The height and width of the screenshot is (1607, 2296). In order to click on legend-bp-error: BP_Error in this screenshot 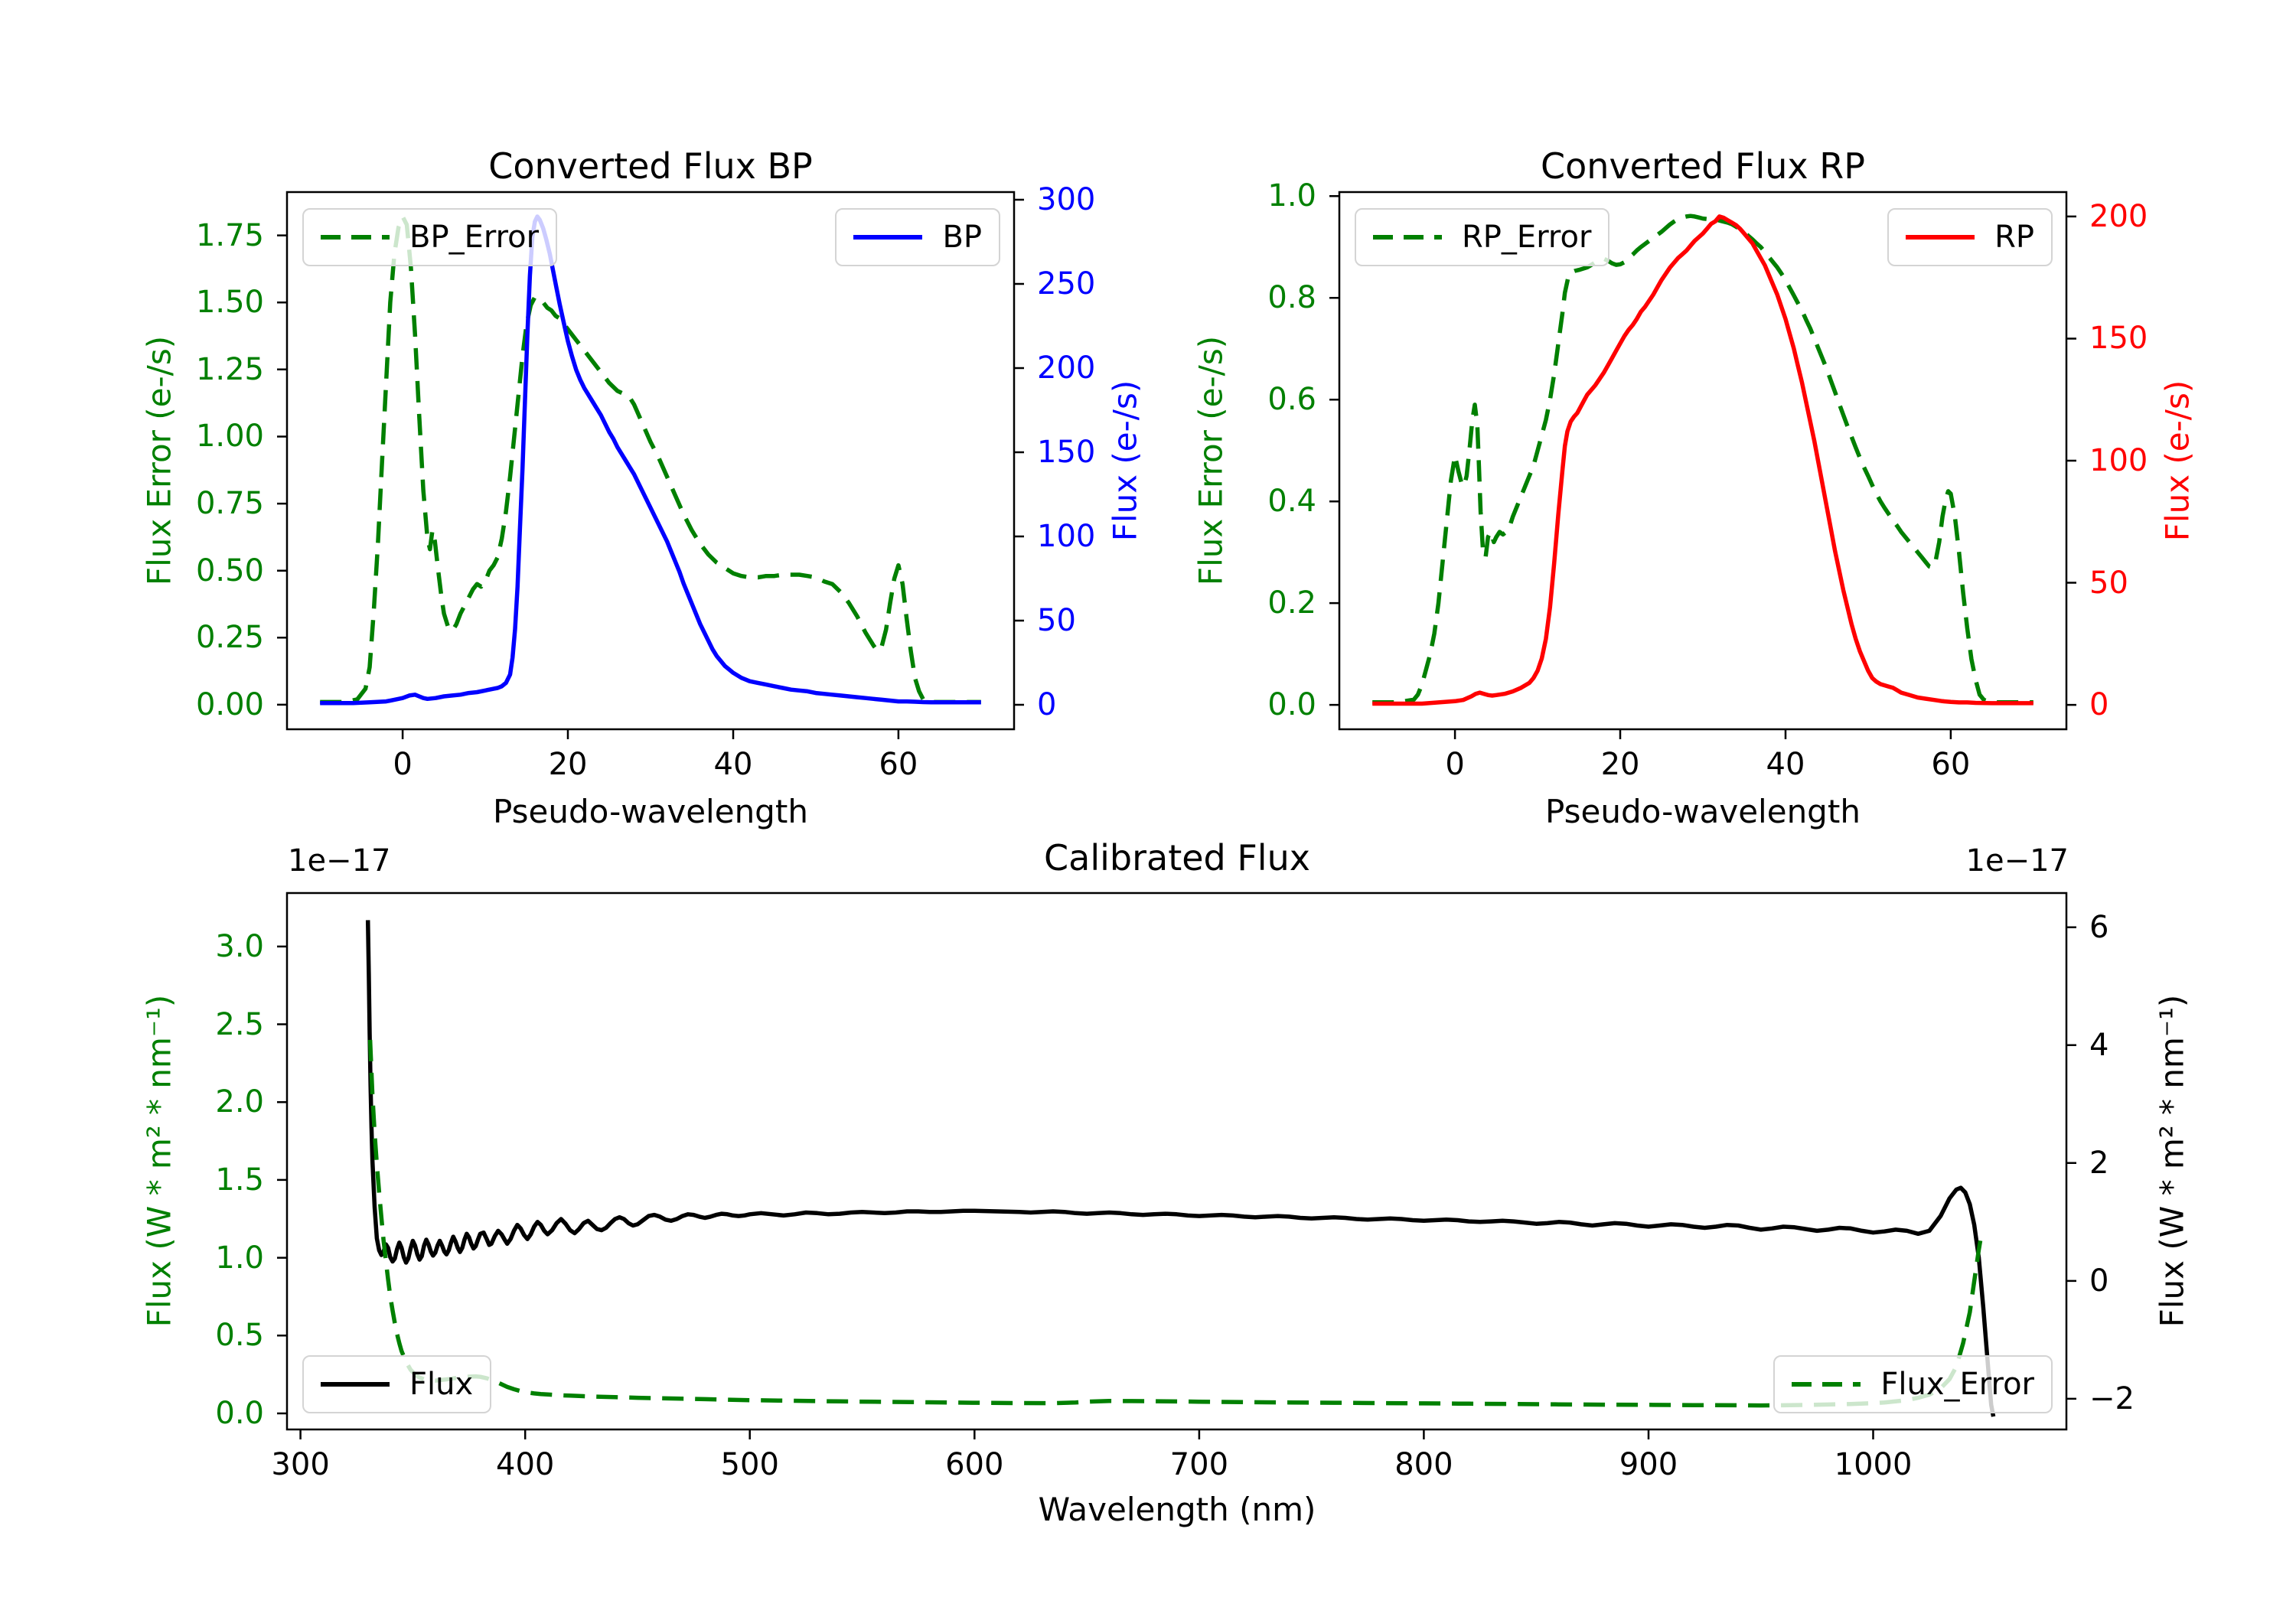, I will do `click(430, 237)`.